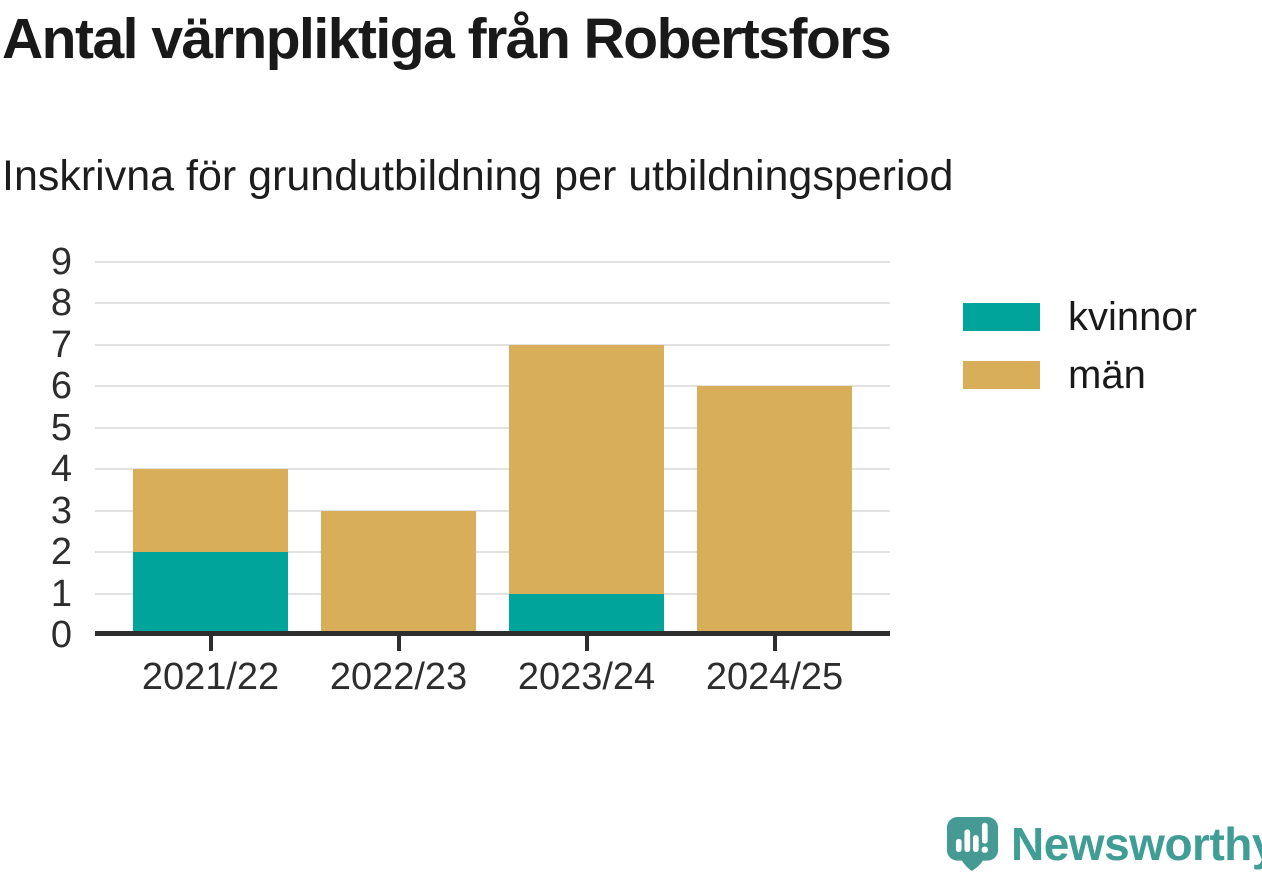 This screenshot has width=1262, height=879. Describe the element at coordinates (61, 344) in the screenshot. I see `y-axis-tick-label: 7` at that location.